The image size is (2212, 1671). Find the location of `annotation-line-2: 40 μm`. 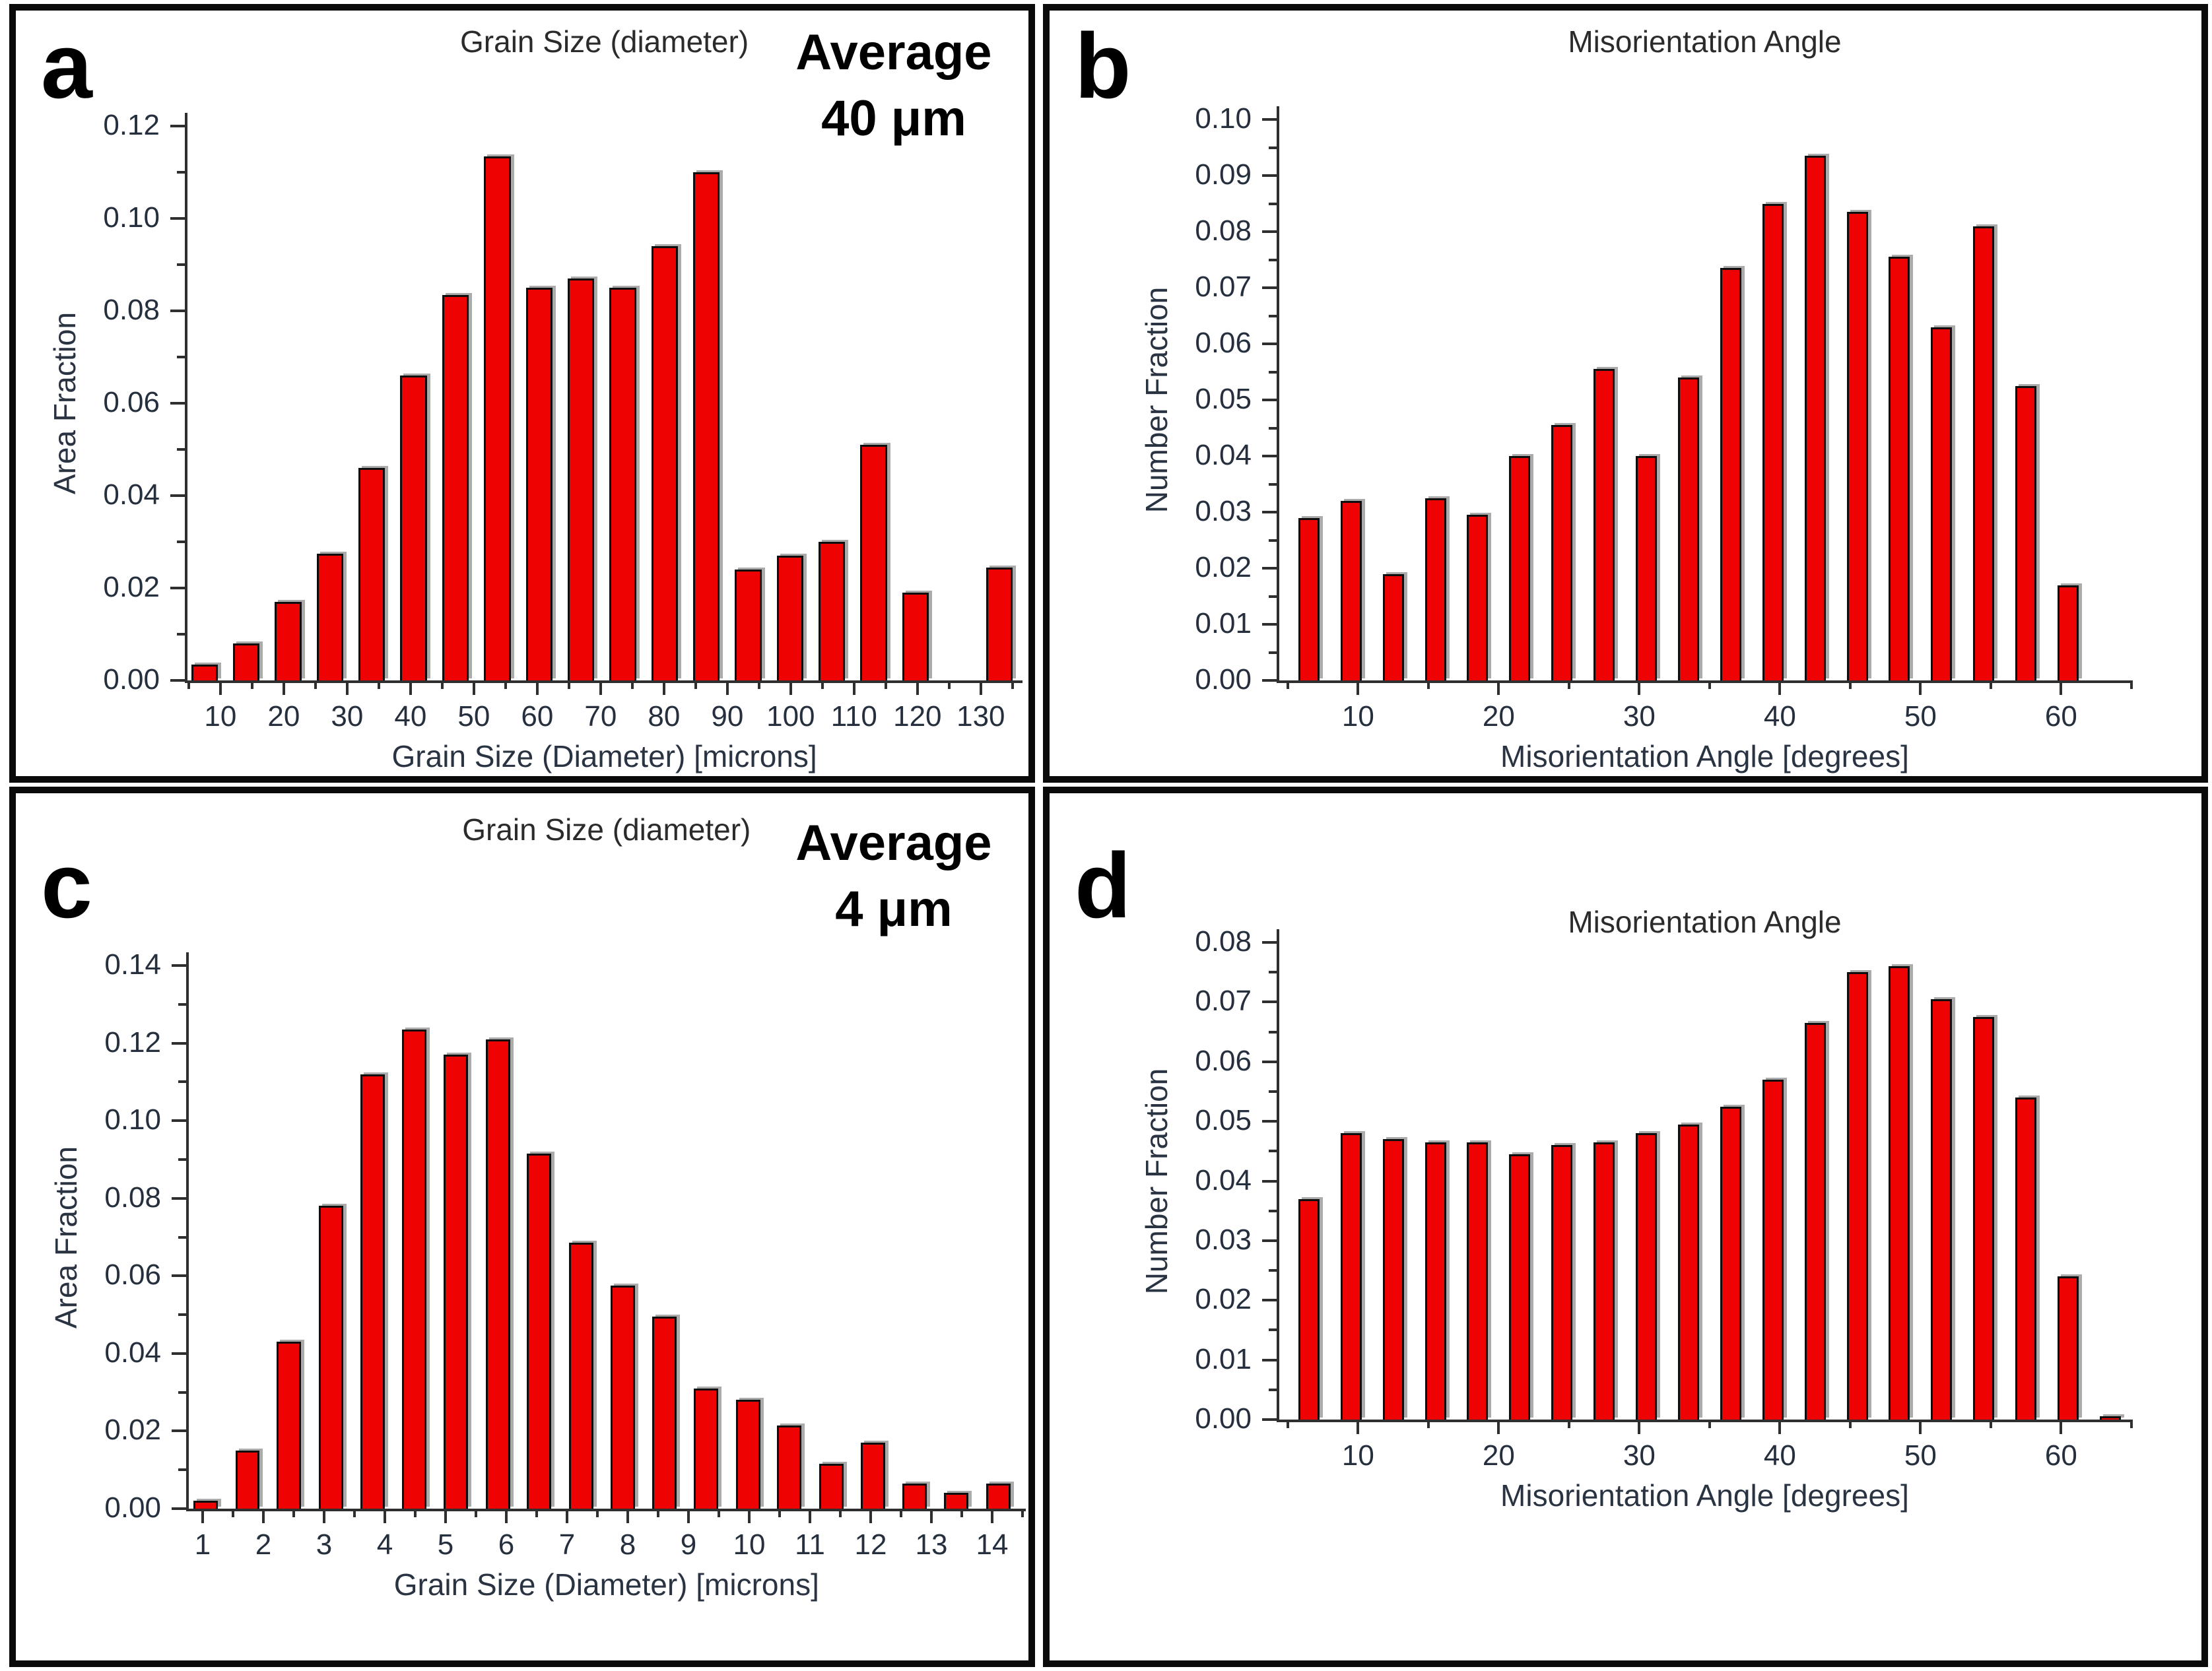

annotation-line-2: 40 μm is located at coordinates (893, 118).